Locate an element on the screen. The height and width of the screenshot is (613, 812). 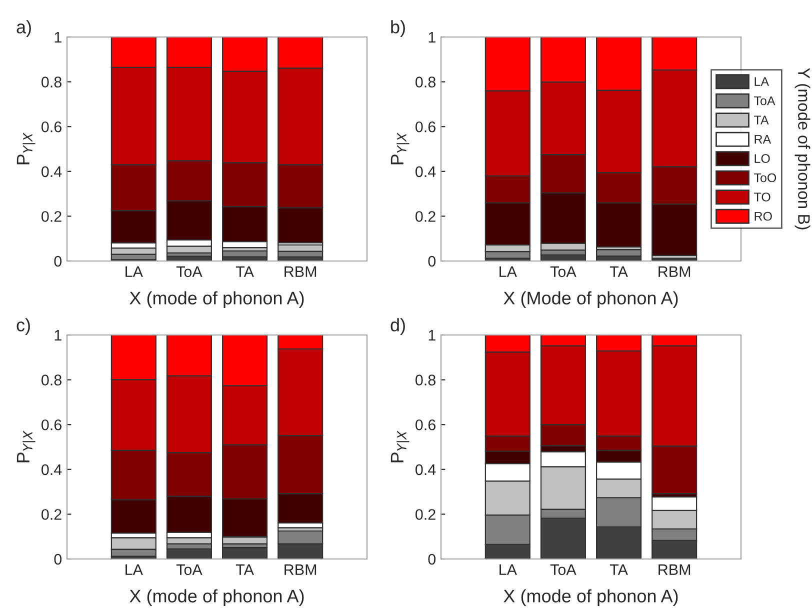
chart-title: b) is located at coordinates (398, 28).